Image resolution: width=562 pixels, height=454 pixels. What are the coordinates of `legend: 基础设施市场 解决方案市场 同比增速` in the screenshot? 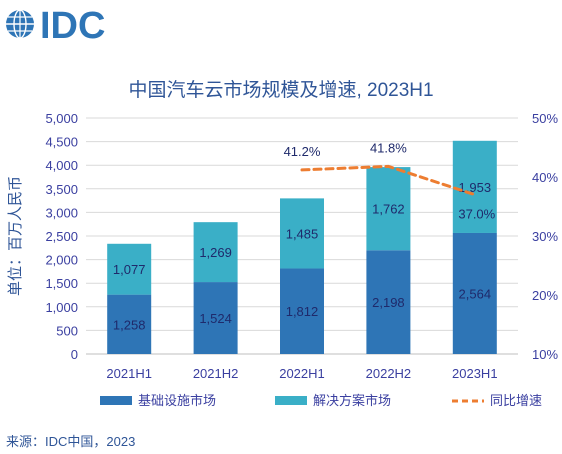 It's located at (321, 400).